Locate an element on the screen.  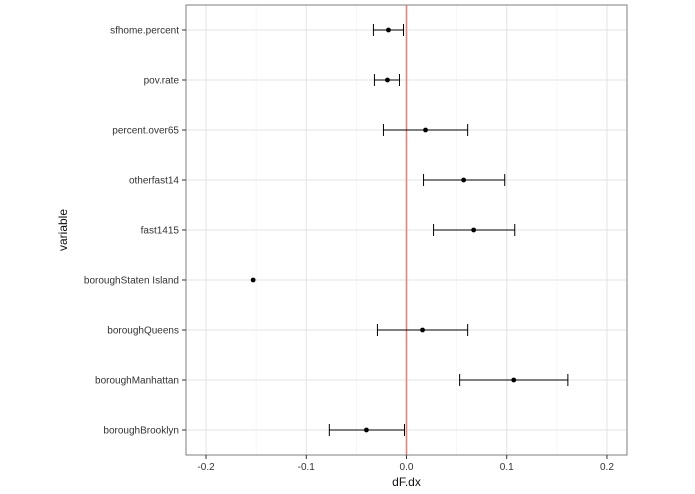
y-tick-label: boroughManhattan is located at coordinates (137, 381).